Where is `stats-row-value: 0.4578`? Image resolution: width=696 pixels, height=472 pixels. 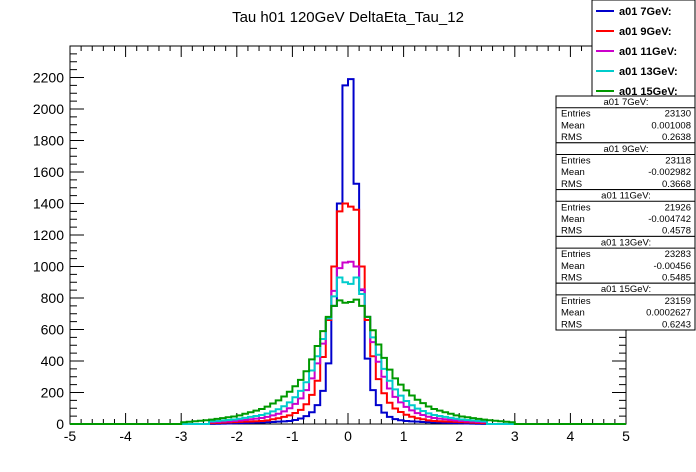
stats-row-value: 0.4578 is located at coordinates (676, 231).